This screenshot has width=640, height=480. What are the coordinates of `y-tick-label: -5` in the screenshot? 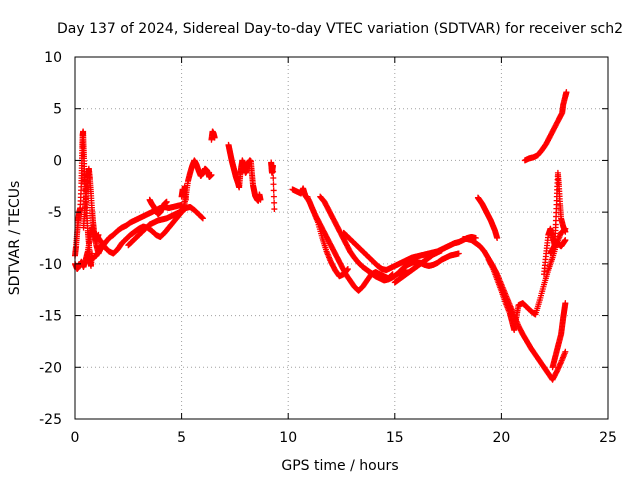 It's located at (55, 213).